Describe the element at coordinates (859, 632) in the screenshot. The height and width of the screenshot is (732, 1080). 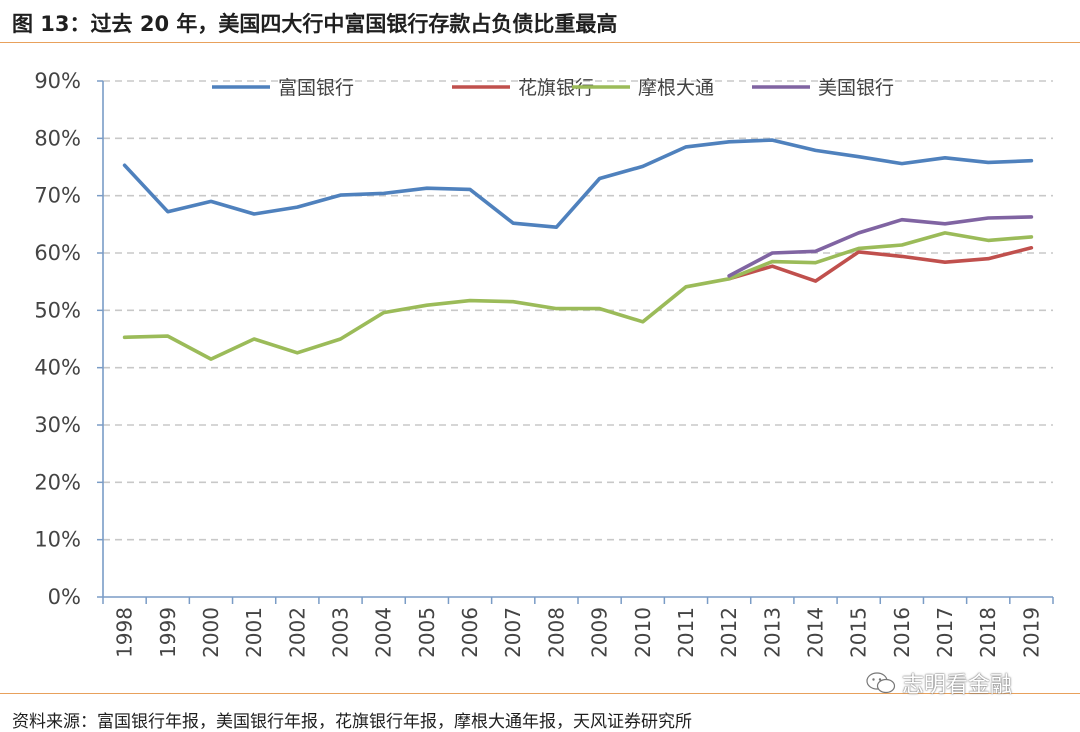
I see `x-tick-label: 2015` at that location.